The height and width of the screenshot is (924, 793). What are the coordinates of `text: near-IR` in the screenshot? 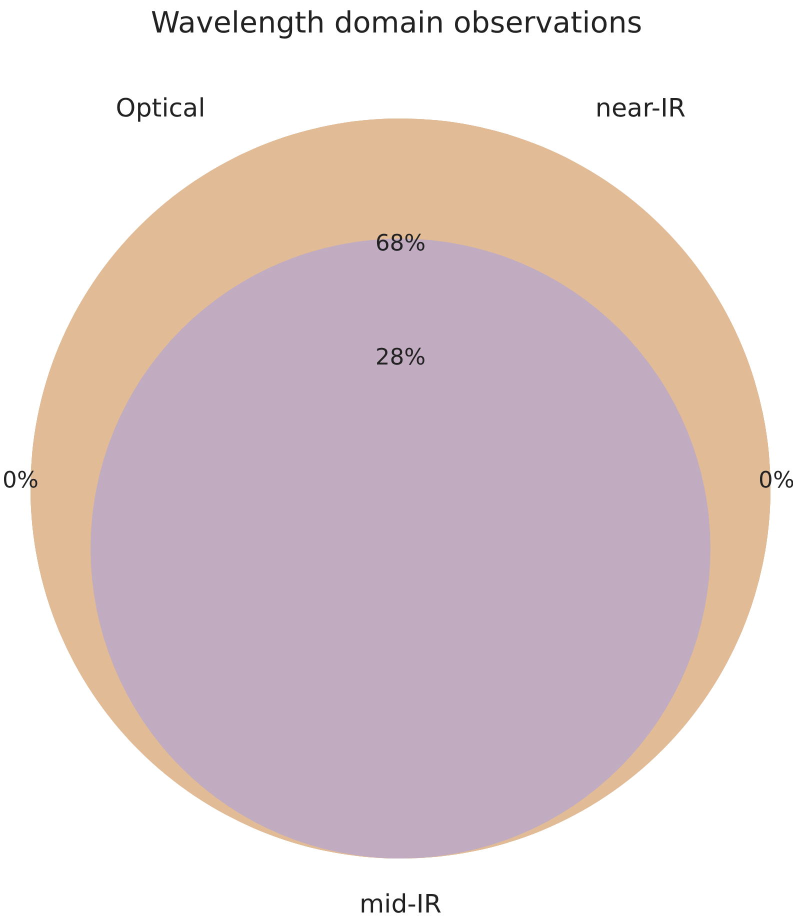 It's located at (640, 107).